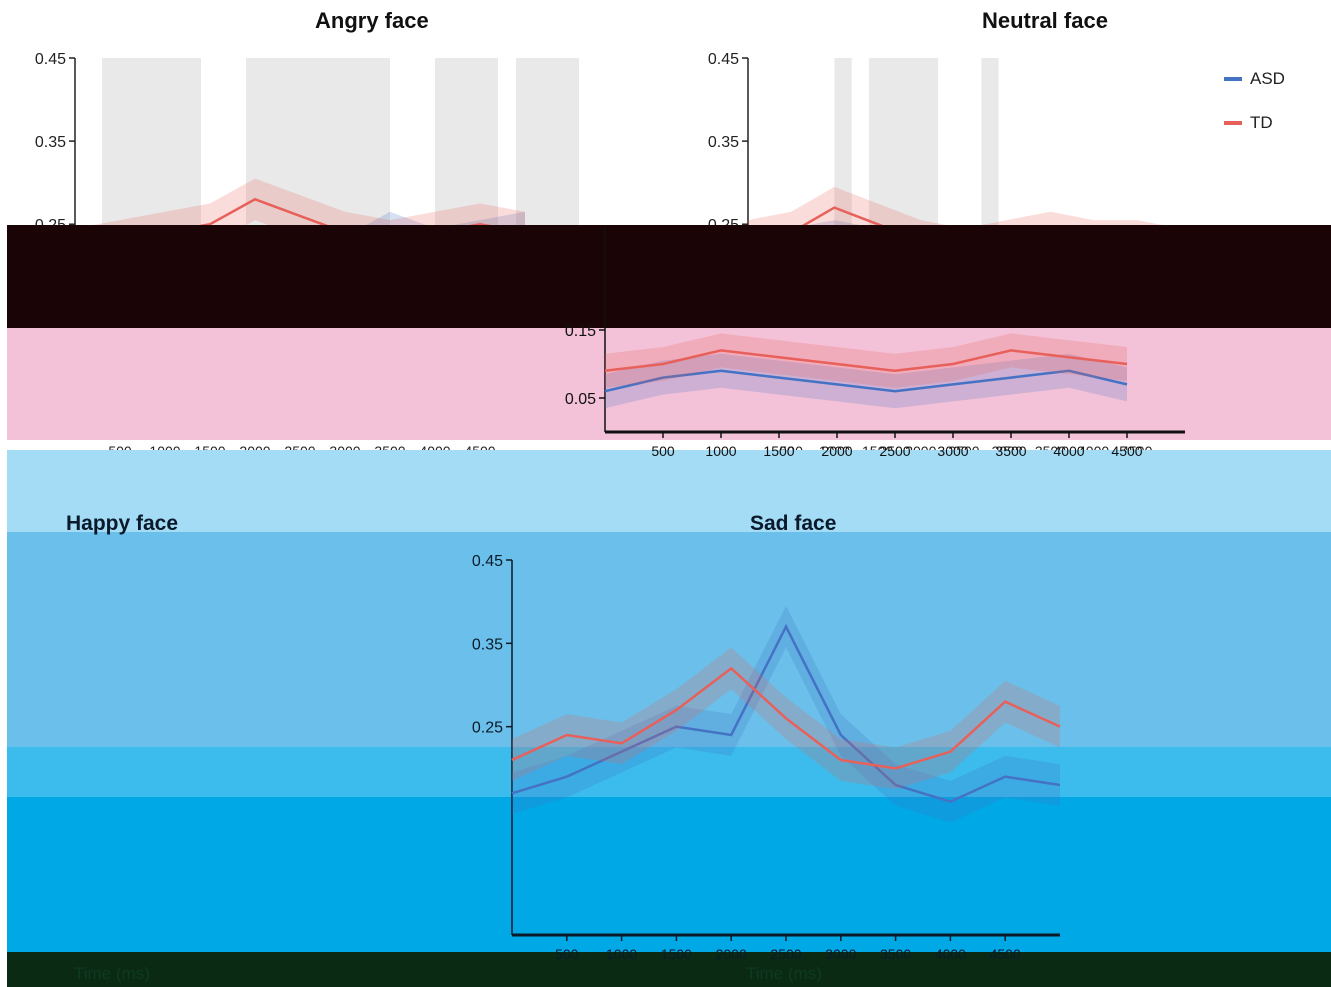  I want to click on dark-green-band, so click(669, 969).